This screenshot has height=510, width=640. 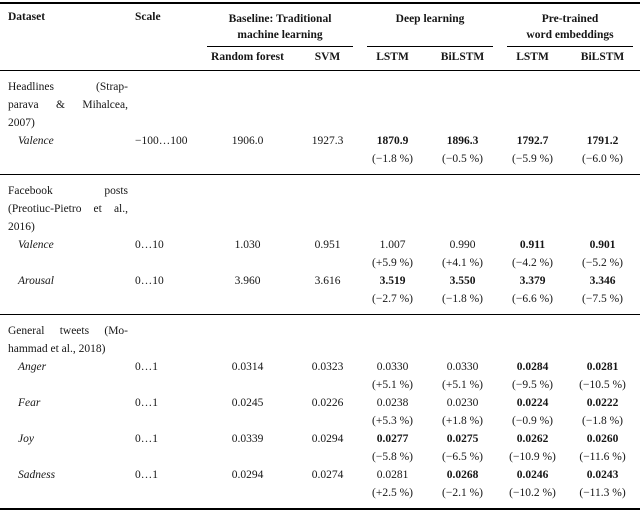 What do you see at coordinates (320, 302) in the screenshot?
I see `metric-delta-row: (−2.7 %) (−1.8 %) (−6.6 %) (−7.5 %)` at bounding box center [320, 302].